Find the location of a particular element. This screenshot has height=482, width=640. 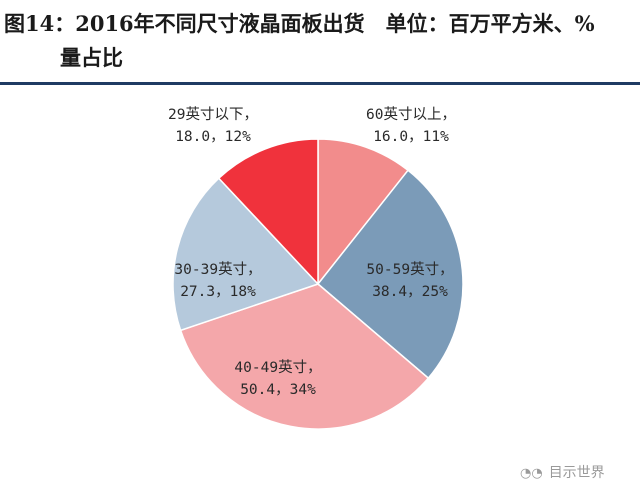

slice-value-label: 50.4，34% is located at coordinates (278, 390).